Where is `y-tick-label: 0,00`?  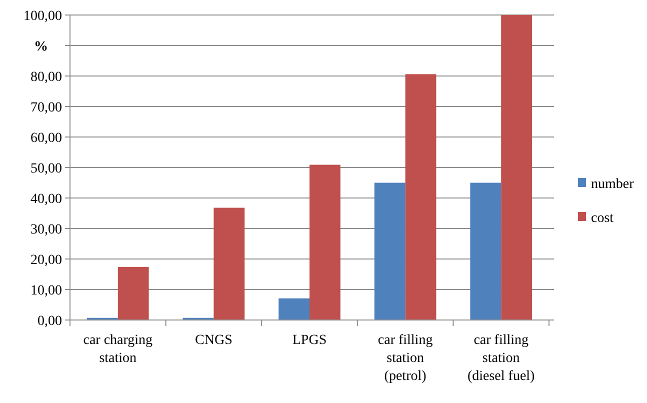
y-tick-label: 0,00 is located at coordinates (50, 321).